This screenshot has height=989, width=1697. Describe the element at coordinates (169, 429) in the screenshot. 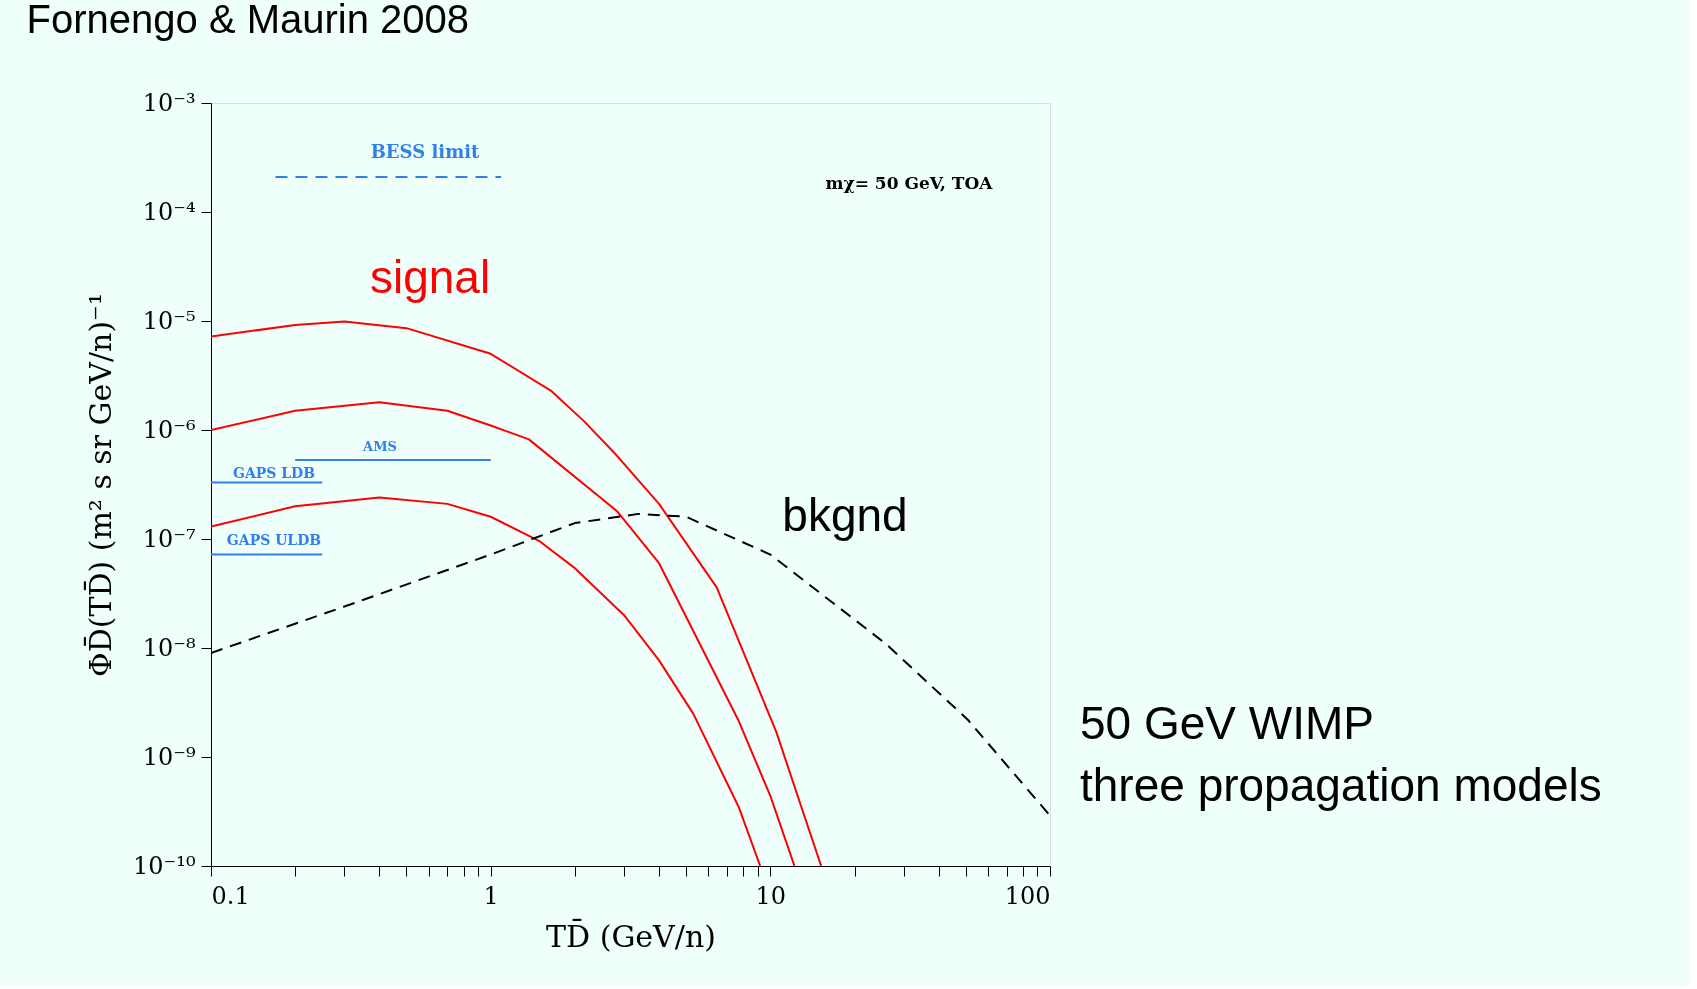

I see `y-tick-label: 10⁻⁶` at that location.